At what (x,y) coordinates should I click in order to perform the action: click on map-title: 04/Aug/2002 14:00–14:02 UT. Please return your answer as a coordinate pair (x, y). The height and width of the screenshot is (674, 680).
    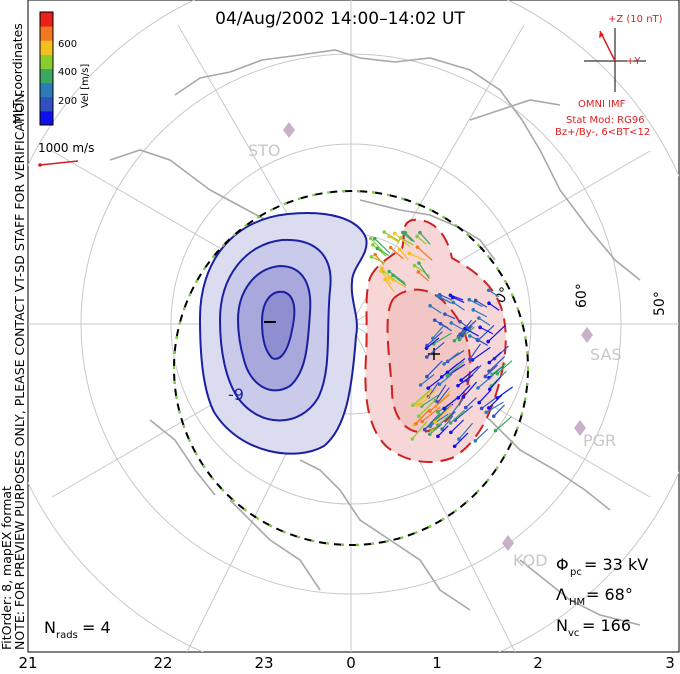
    Looking at the image, I should click on (340, 19).